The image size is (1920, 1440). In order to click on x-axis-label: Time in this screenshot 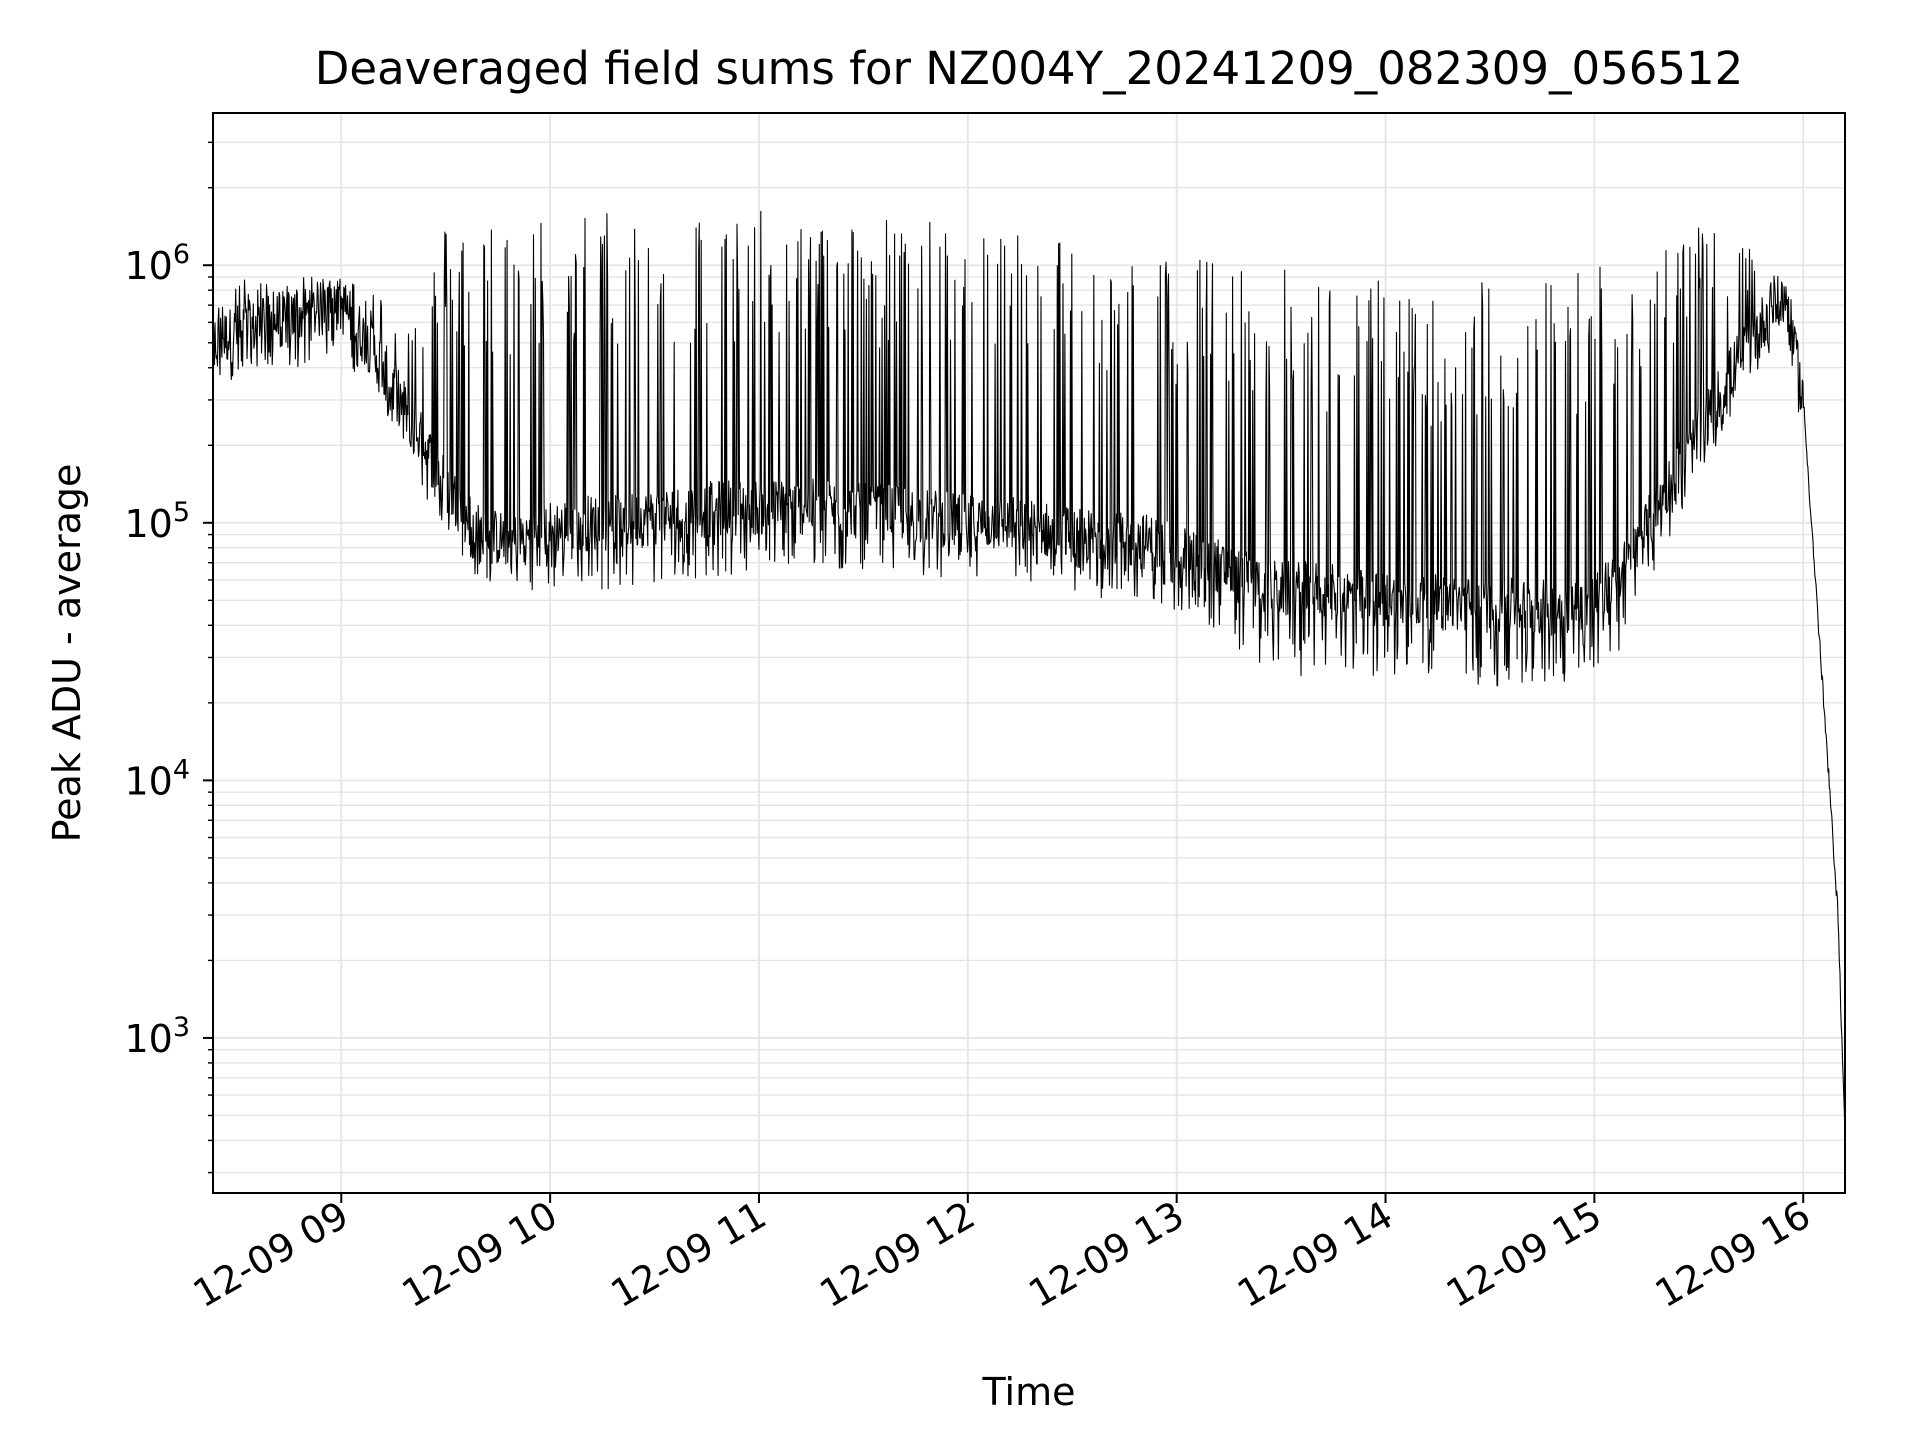, I will do `click(1029, 1392)`.